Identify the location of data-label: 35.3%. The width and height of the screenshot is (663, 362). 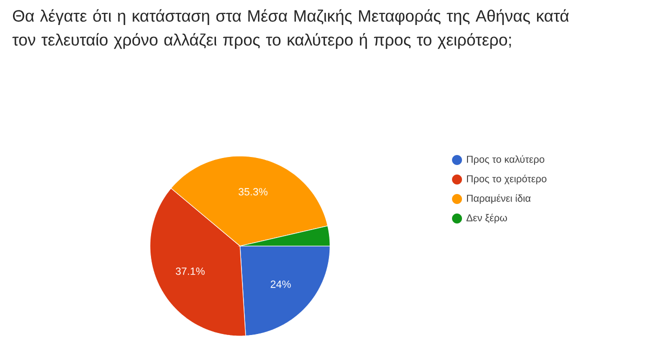
(253, 192).